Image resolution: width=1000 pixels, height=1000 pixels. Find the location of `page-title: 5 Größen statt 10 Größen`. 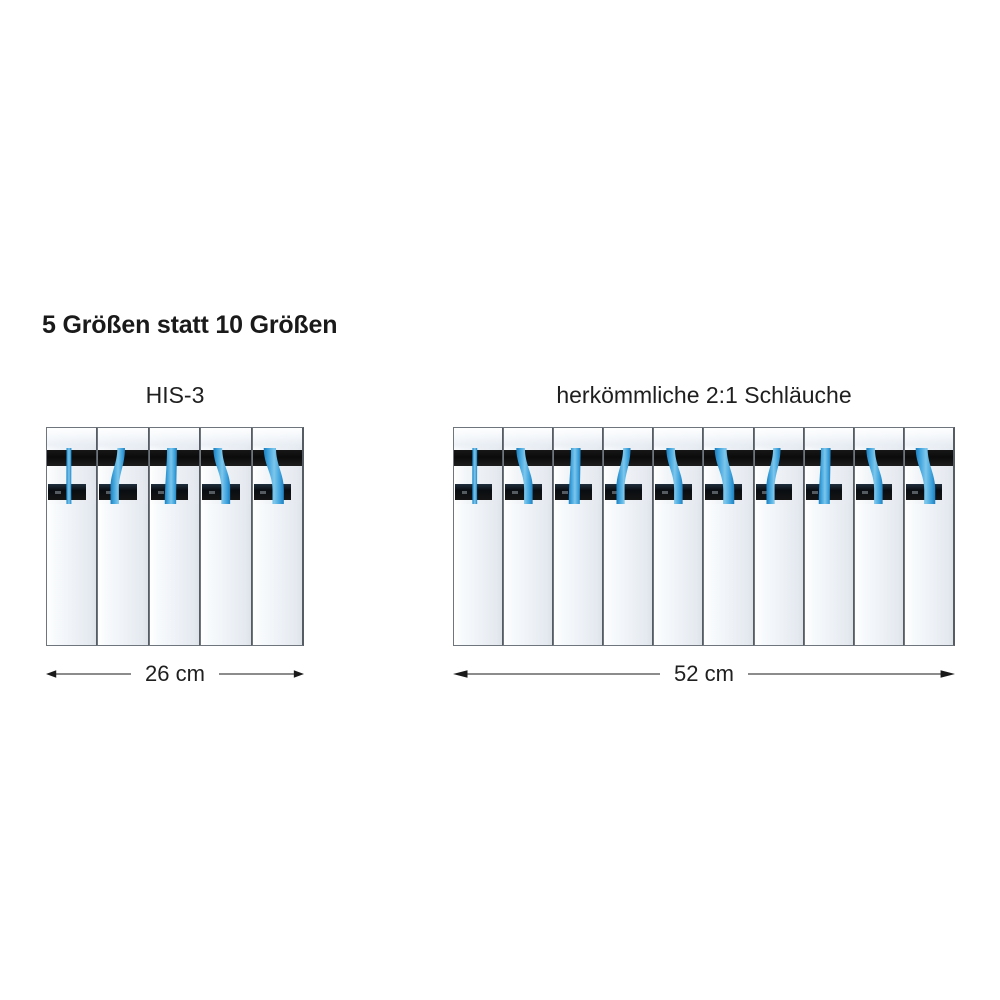

page-title: 5 Größen statt 10 Größen is located at coordinates (190, 325).